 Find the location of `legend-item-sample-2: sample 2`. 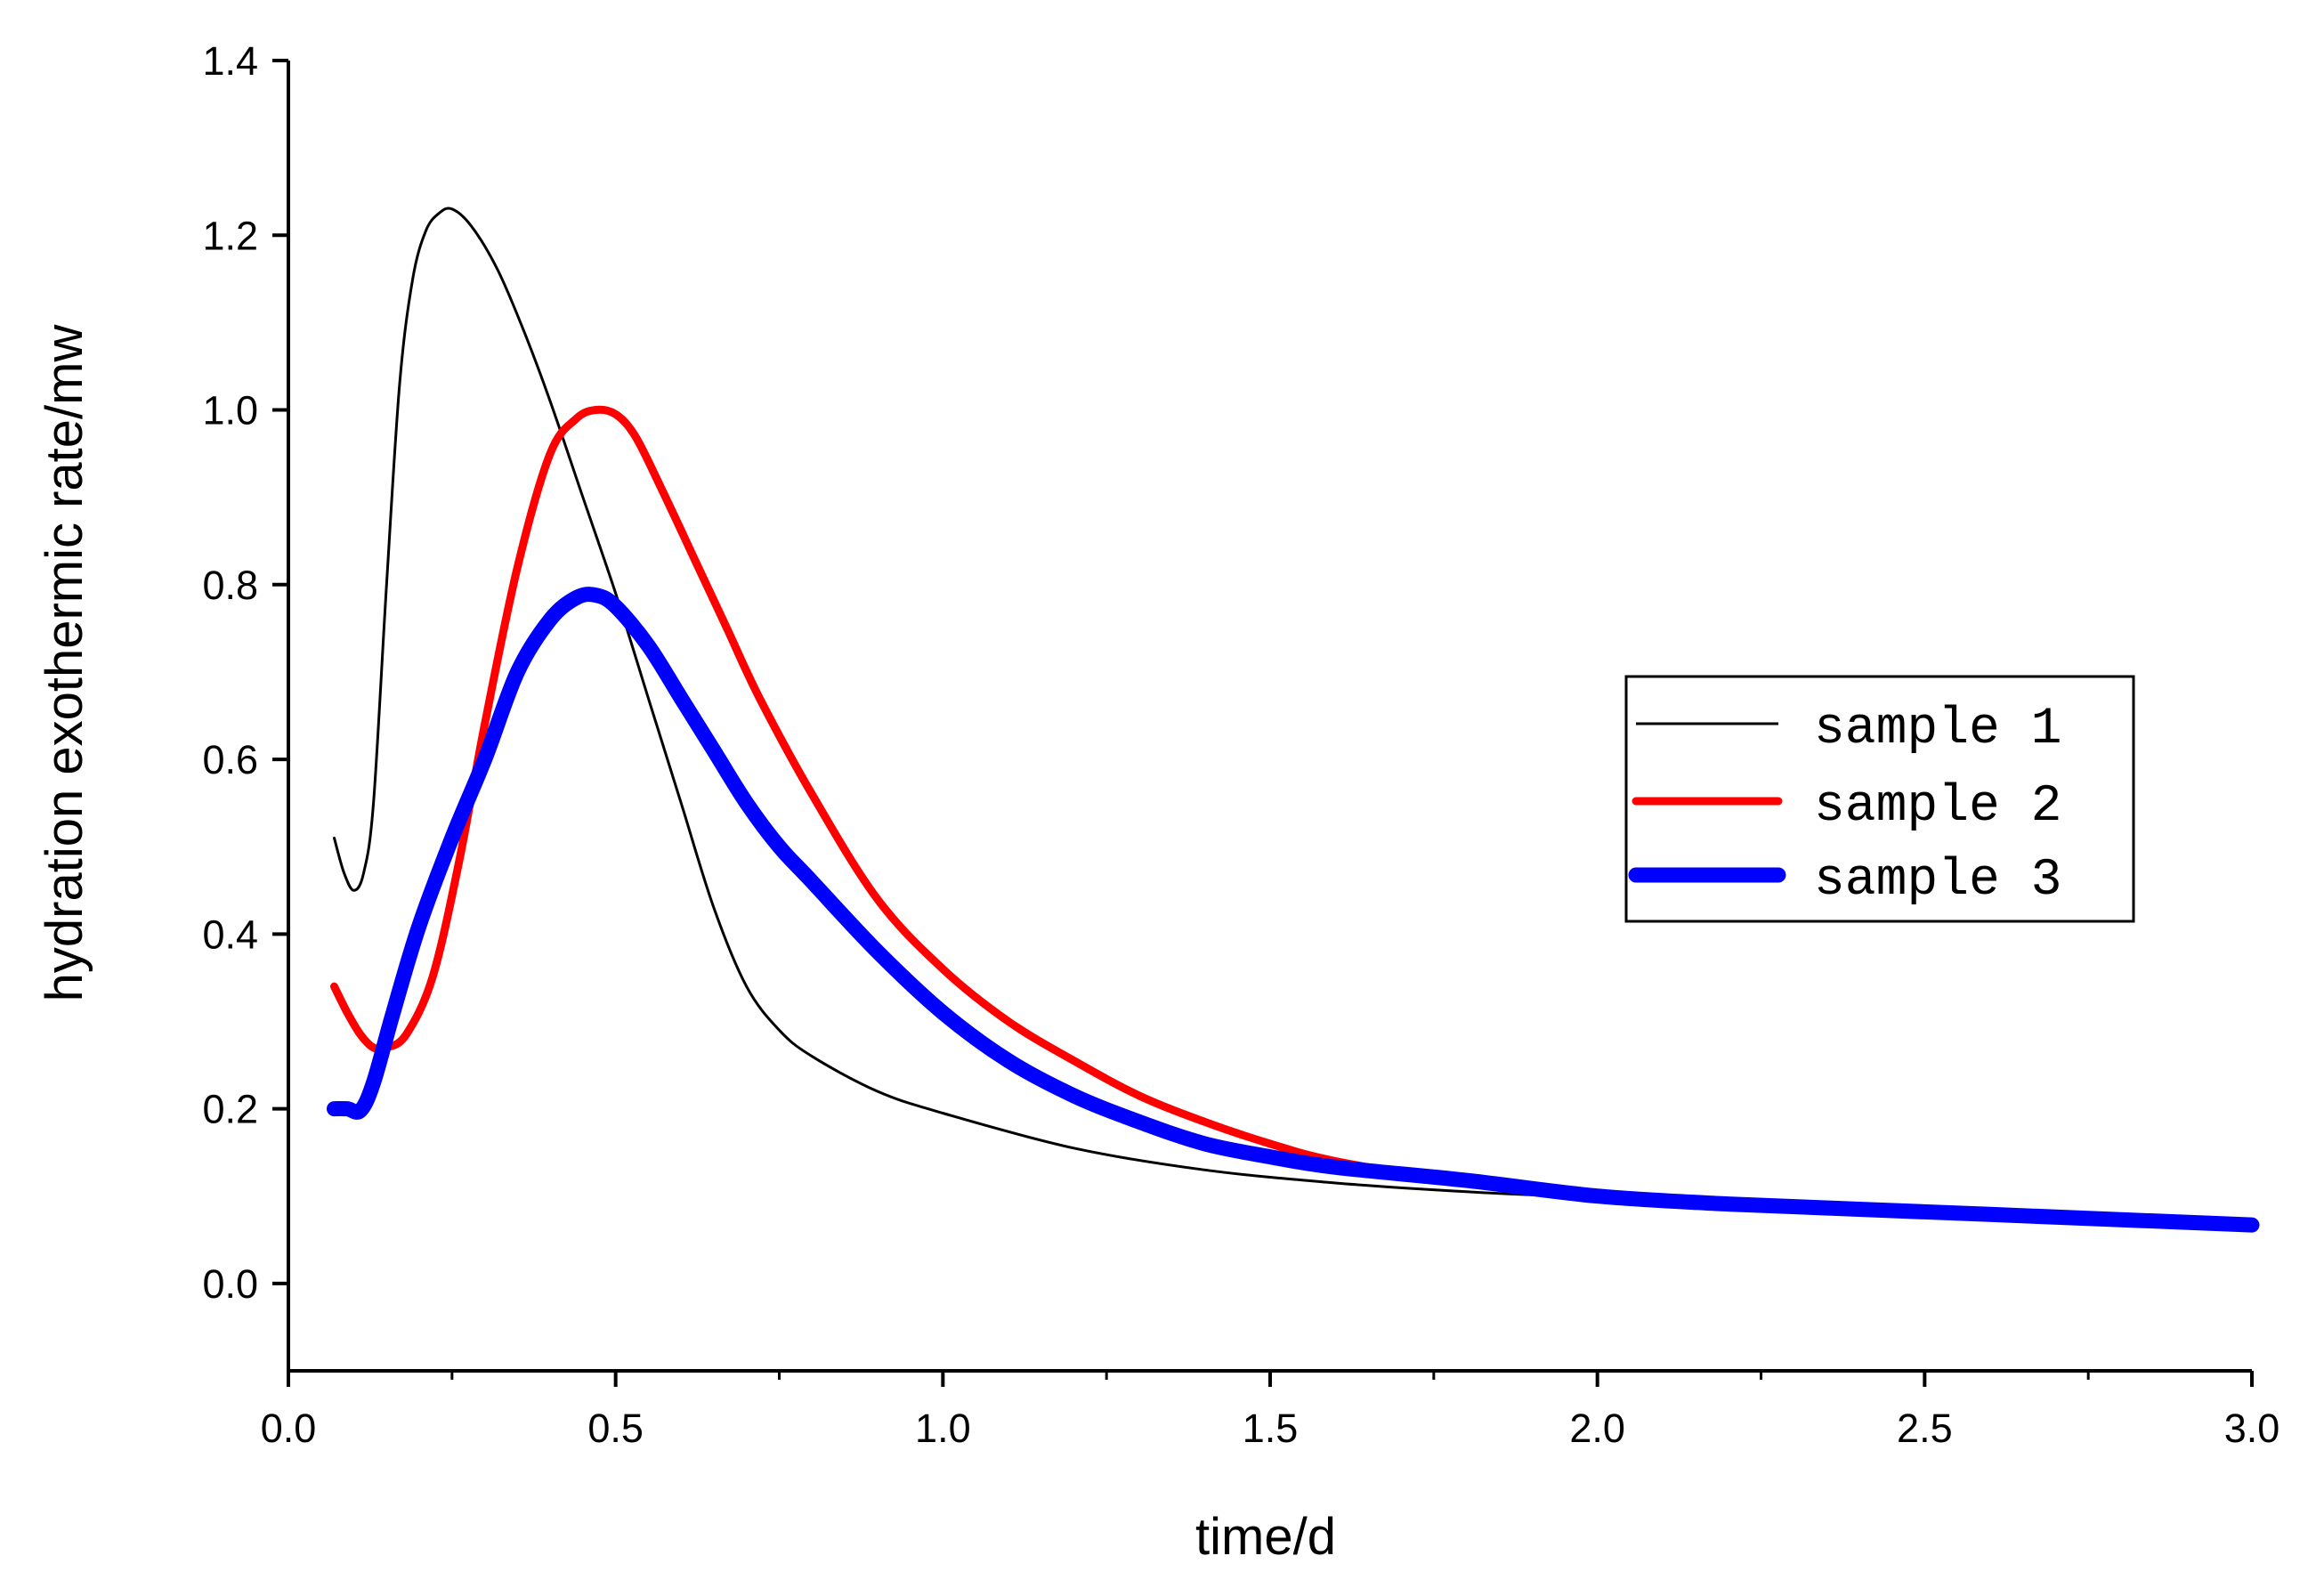

legend-item-sample-2: sample 2 is located at coordinates (1847, 807).